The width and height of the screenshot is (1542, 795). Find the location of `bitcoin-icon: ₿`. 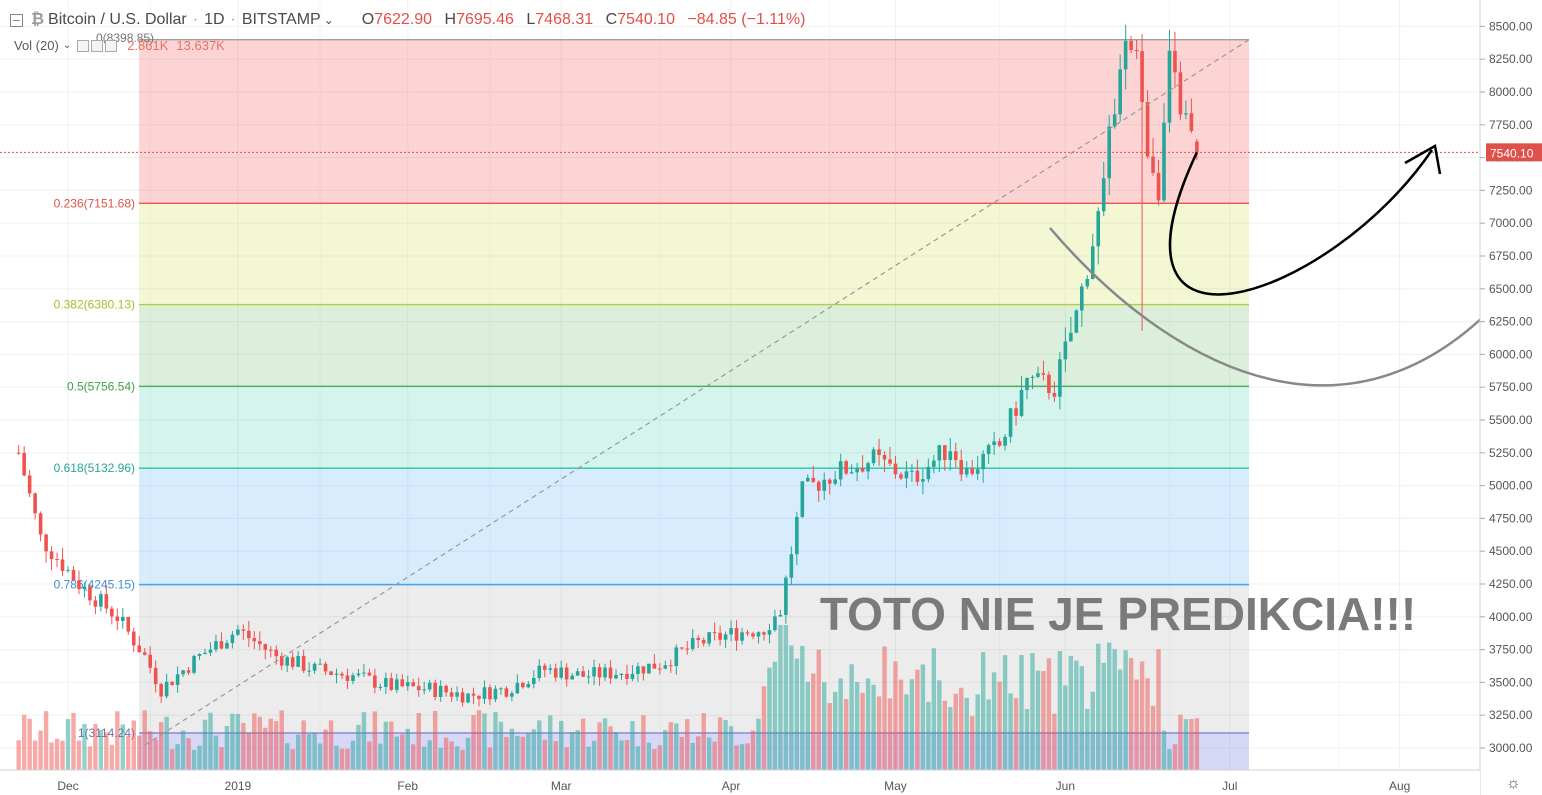

bitcoin-icon: ₿ is located at coordinates (38, 19).